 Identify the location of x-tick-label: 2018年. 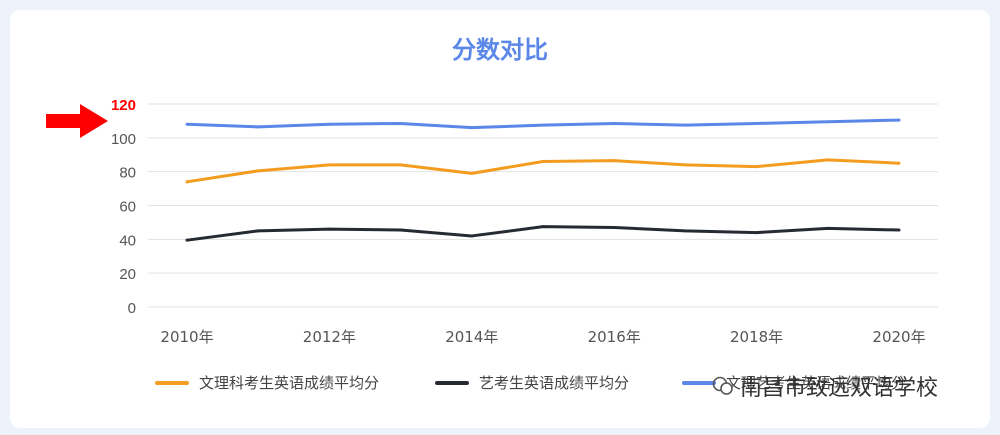
(756, 337).